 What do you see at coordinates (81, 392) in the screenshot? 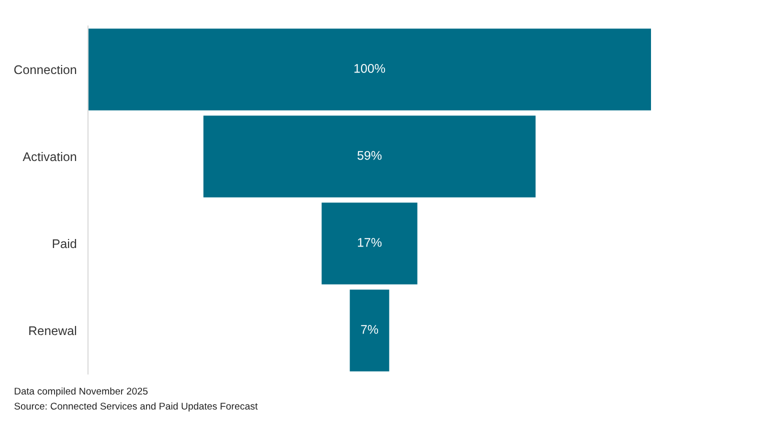
I see `text: Data compiled November 2025` at bounding box center [81, 392].